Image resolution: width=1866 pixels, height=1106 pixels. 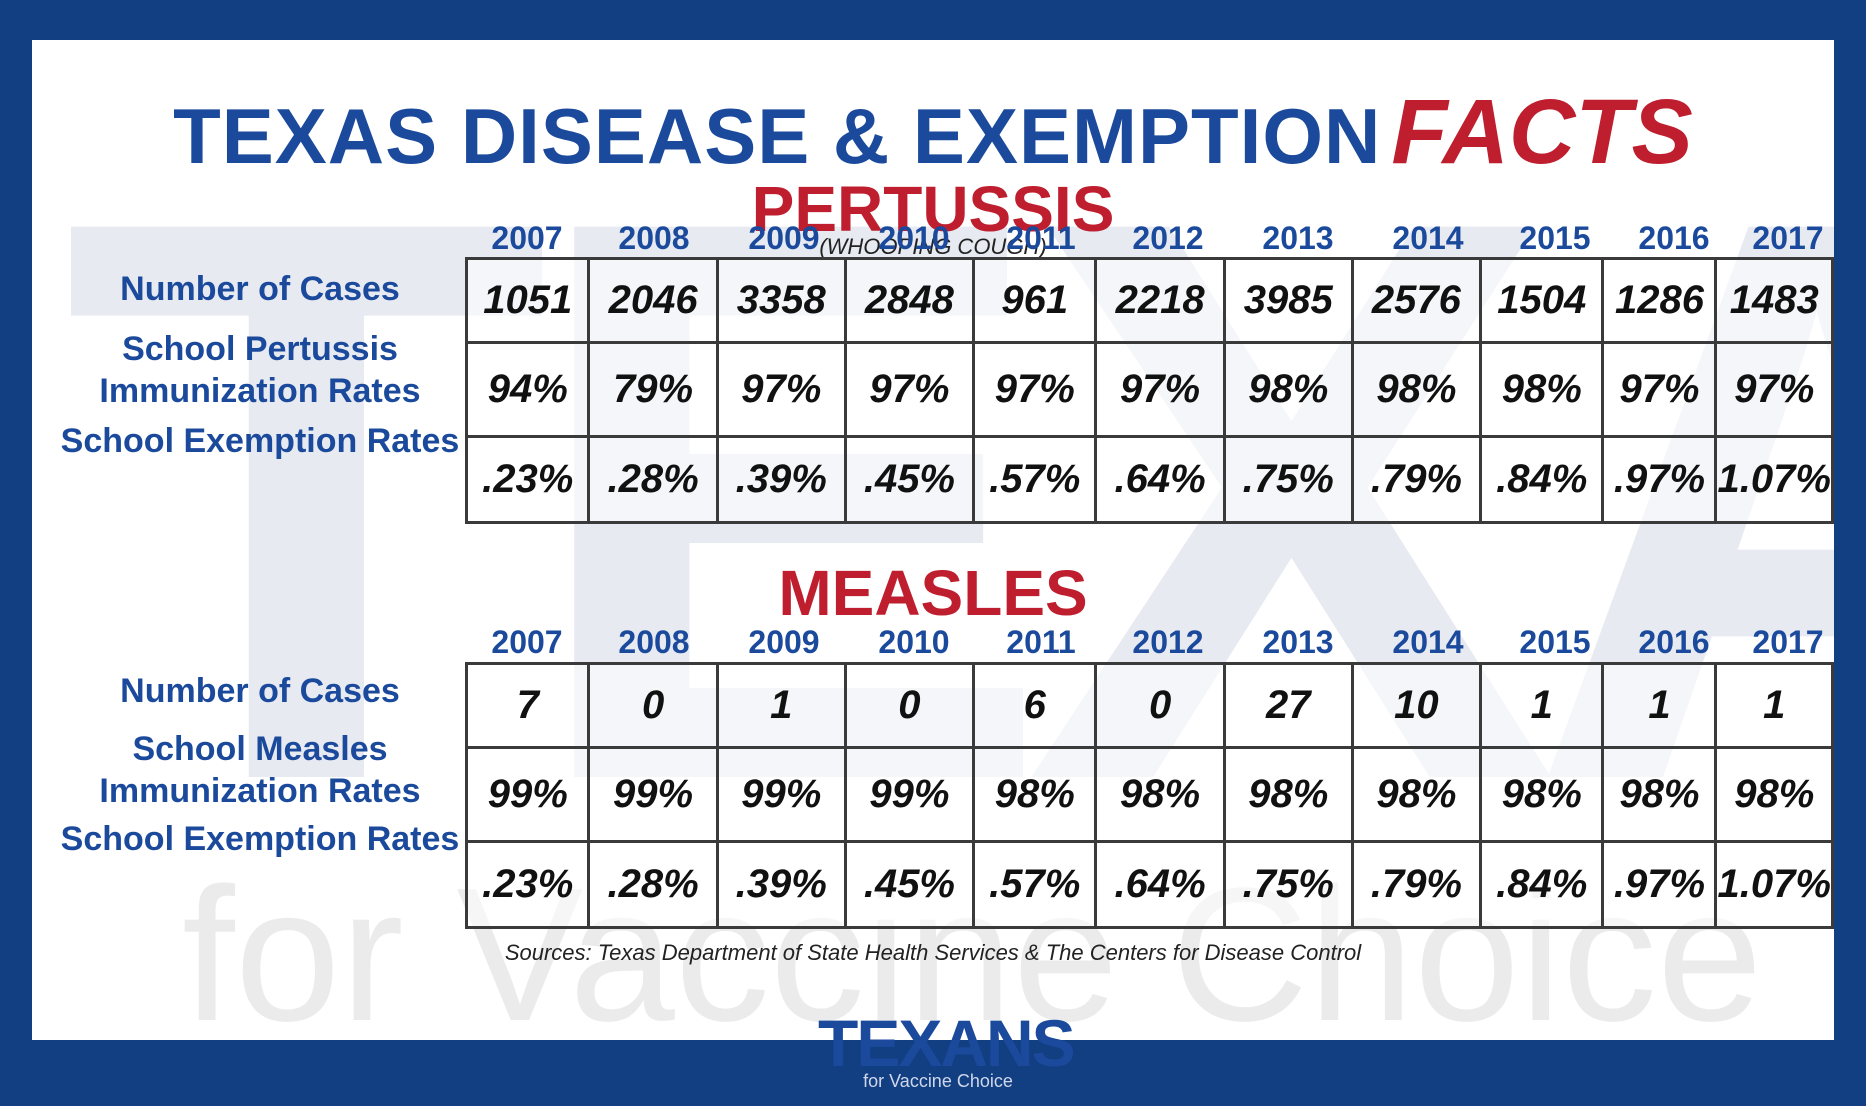 What do you see at coordinates (1541, 705) in the screenshot?
I see `measles-cell-2015: 1` at bounding box center [1541, 705].